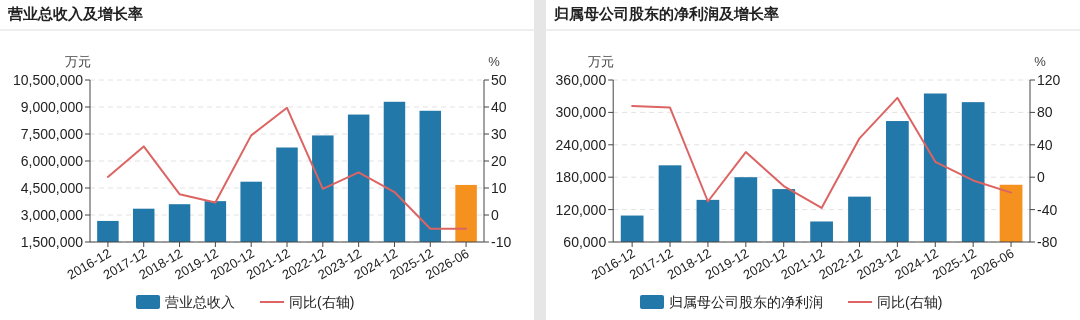  What do you see at coordinates (501, 242) in the screenshot?
I see `y2-tick-label: -10` at bounding box center [501, 242].